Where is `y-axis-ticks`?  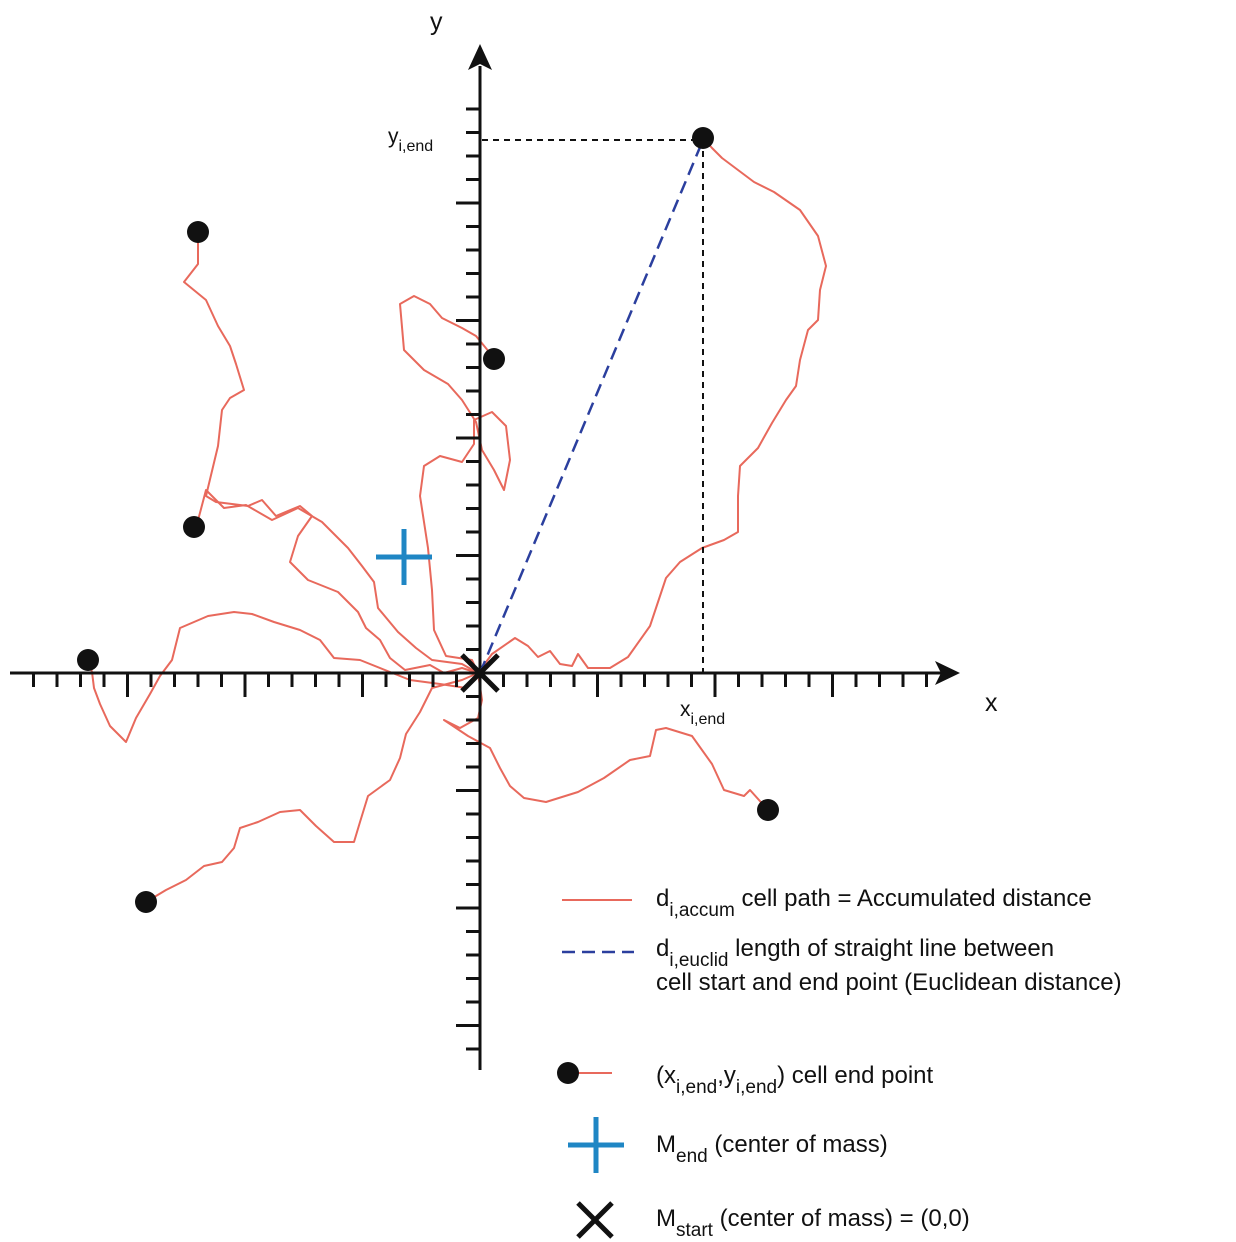 y-axis-ticks is located at coordinates (468, 579).